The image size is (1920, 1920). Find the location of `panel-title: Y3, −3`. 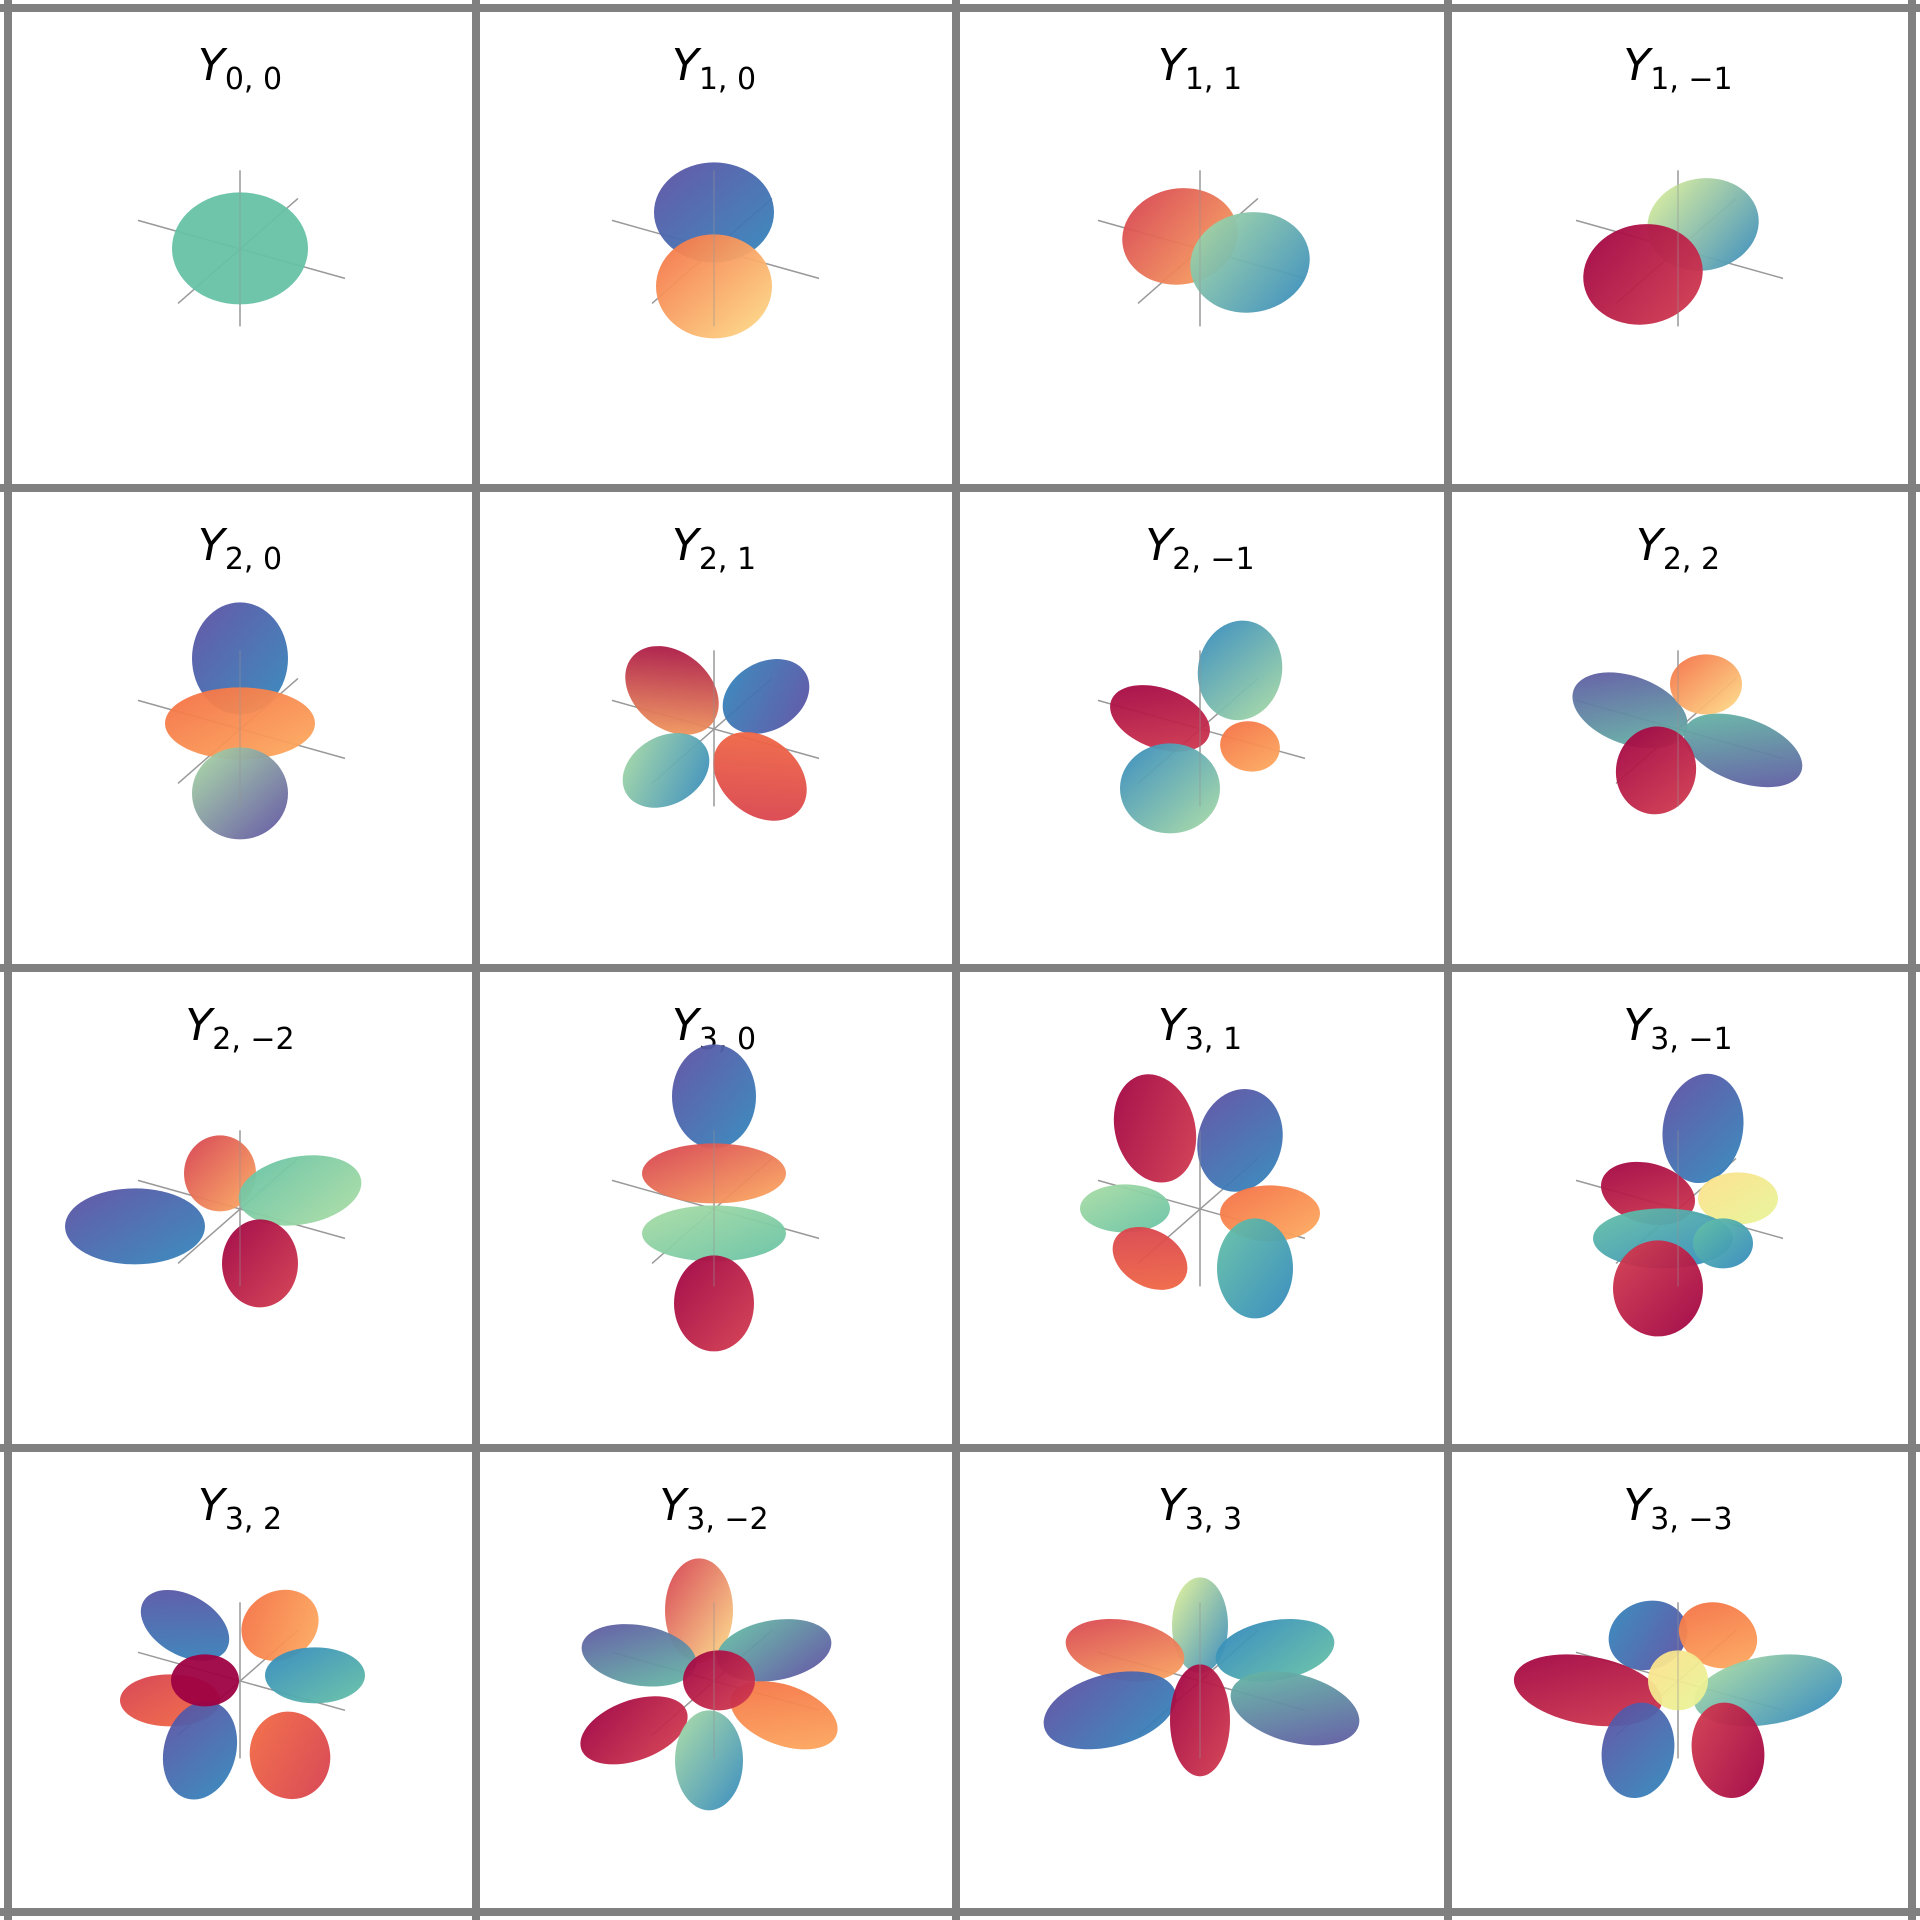

panel-title: Y3, −3 is located at coordinates (1677, 1508).